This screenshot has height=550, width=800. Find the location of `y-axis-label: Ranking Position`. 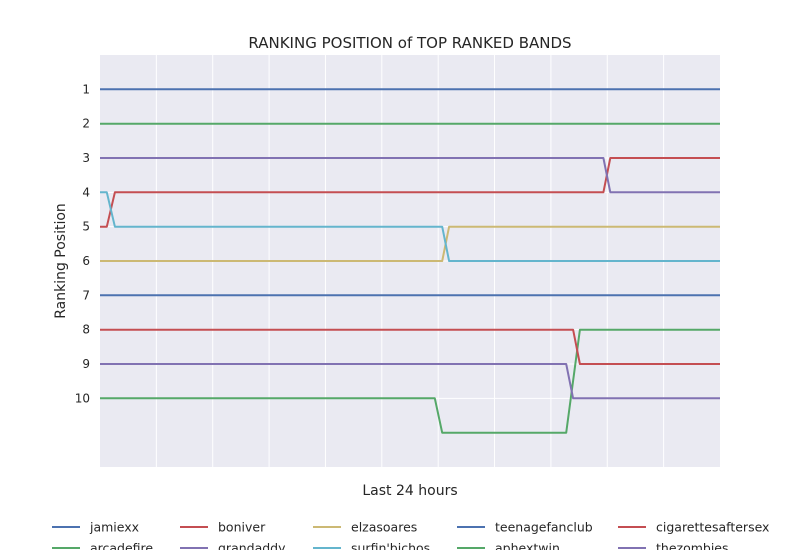

y-axis-label: Ranking Position is located at coordinates (61, 261).